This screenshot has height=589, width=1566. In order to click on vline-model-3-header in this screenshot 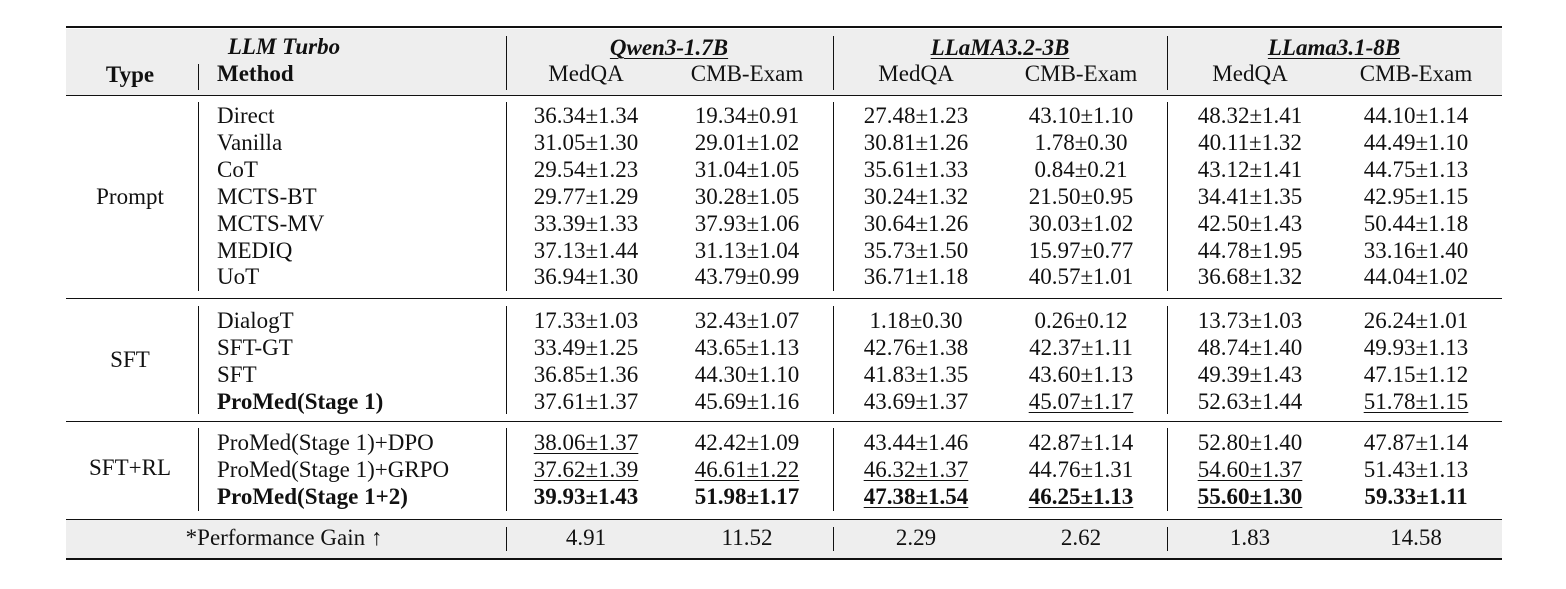, I will do `click(1167, 63)`.